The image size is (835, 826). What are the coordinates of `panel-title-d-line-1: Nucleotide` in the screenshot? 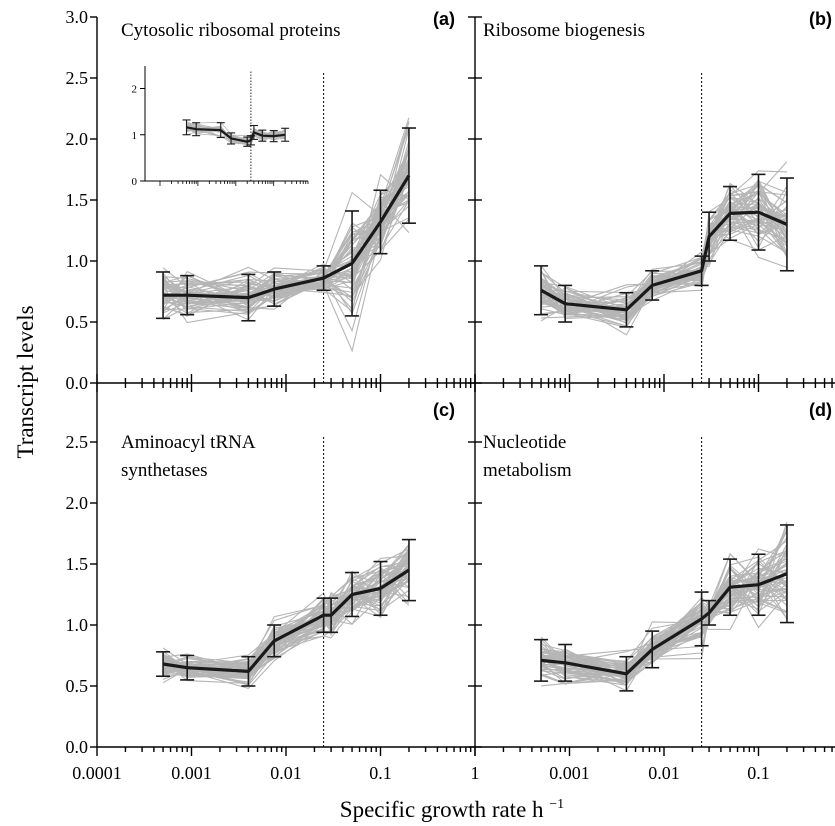 It's located at (524, 442).